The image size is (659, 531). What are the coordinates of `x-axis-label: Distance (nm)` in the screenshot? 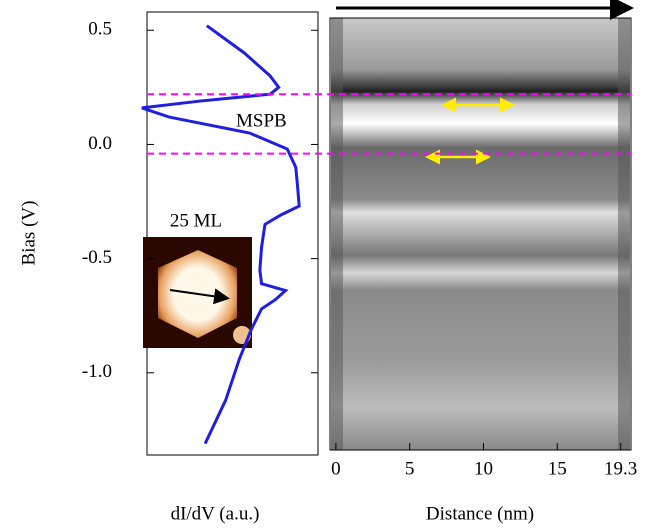 It's located at (480, 513).